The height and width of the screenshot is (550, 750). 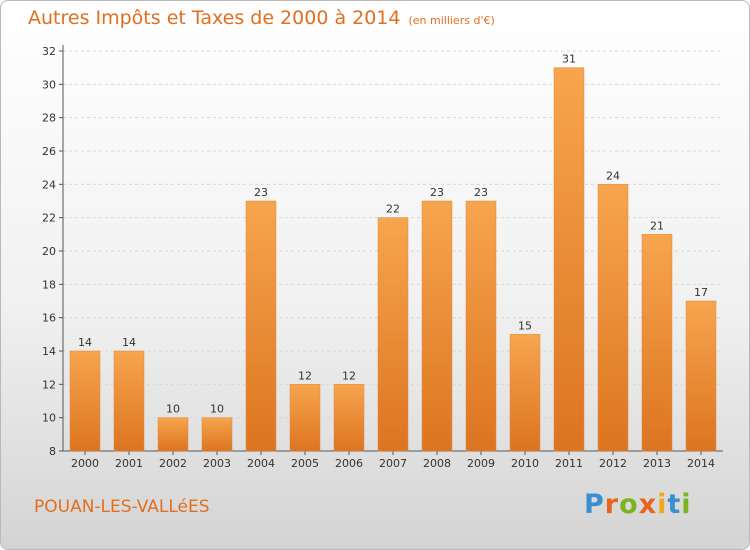 What do you see at coordinates (613, 318) in the screenshot?
I see `bar-2012` at bounding box center [613, 318].